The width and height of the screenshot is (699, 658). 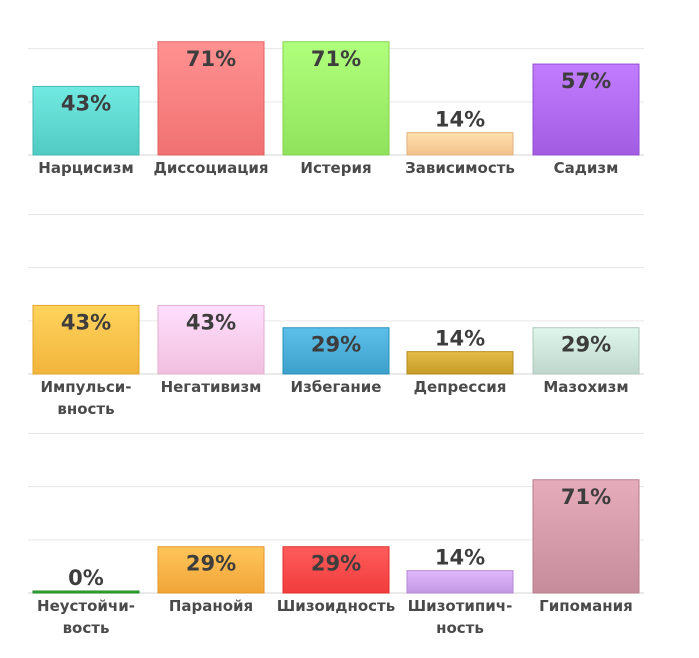 I want to click on category-label-line: Нарцисизм, so click(x=85, y=168).